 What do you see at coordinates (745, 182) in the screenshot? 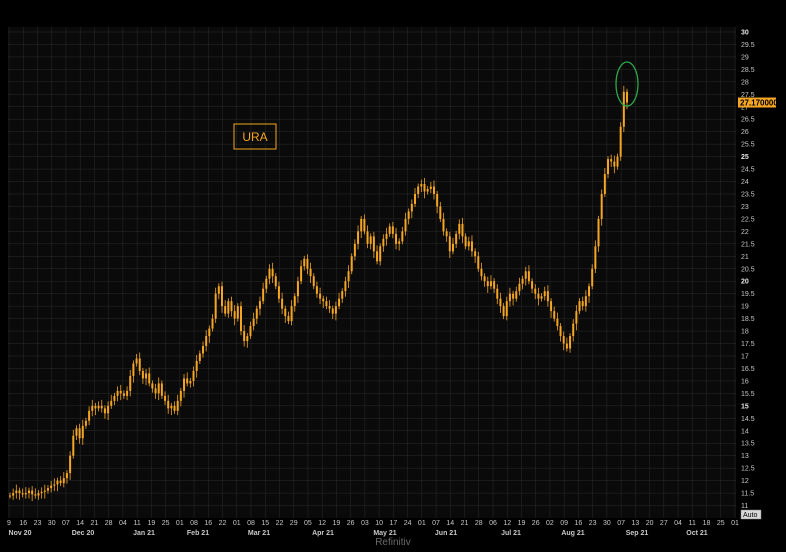
I see `y-tick-label: 24` at bounding box center [745, 182].